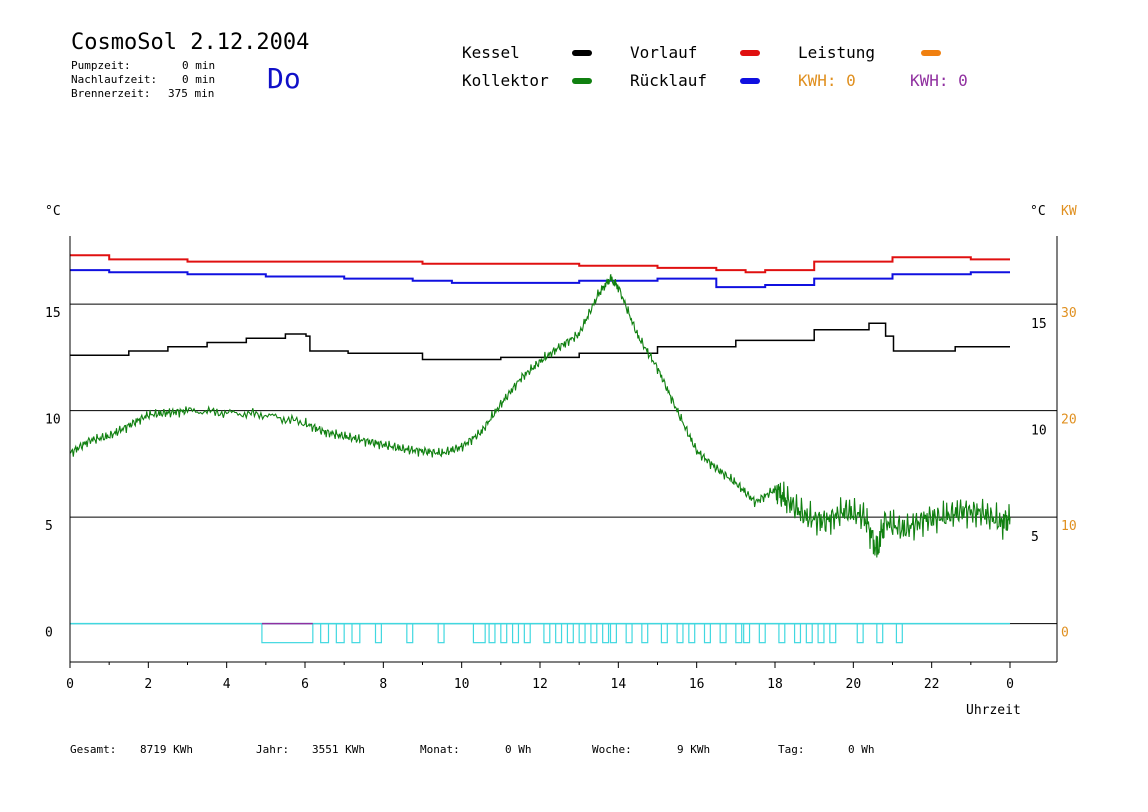 The width and height of the screenshot is (1148, 812). I want to click on left-axis-unit: °C, so click(53, 211).